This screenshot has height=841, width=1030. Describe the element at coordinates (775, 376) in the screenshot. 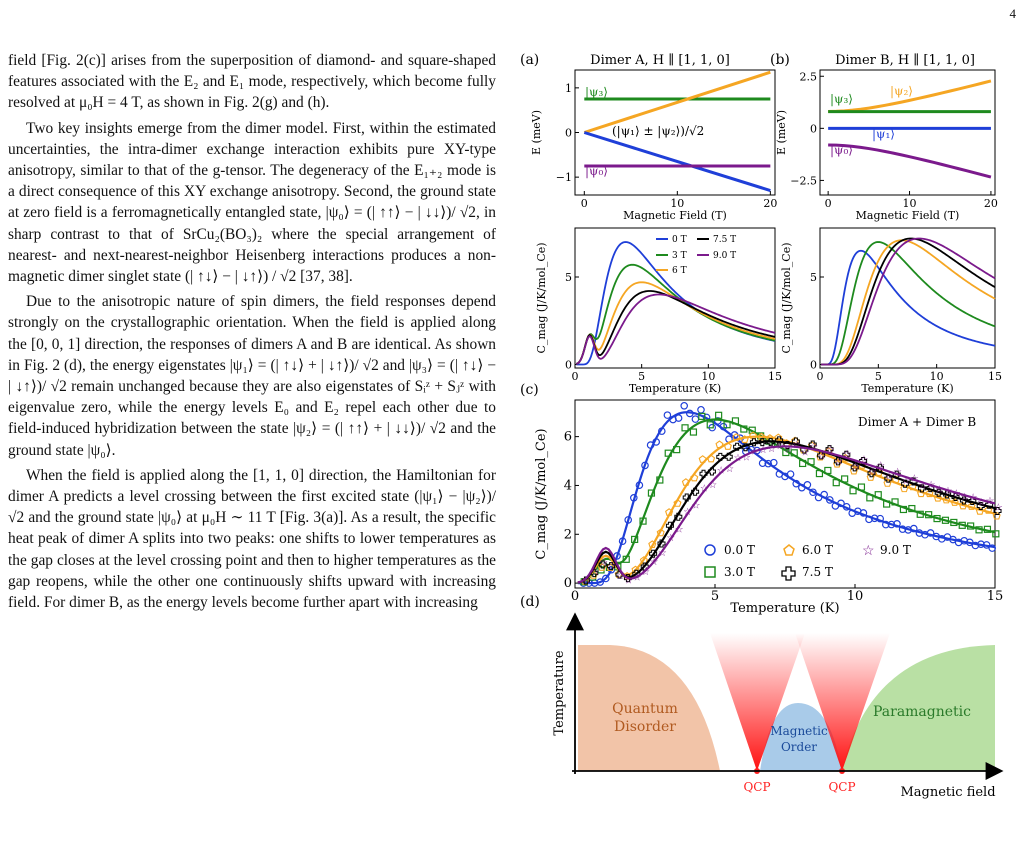

I see `x-tick-label: 15` at that location.